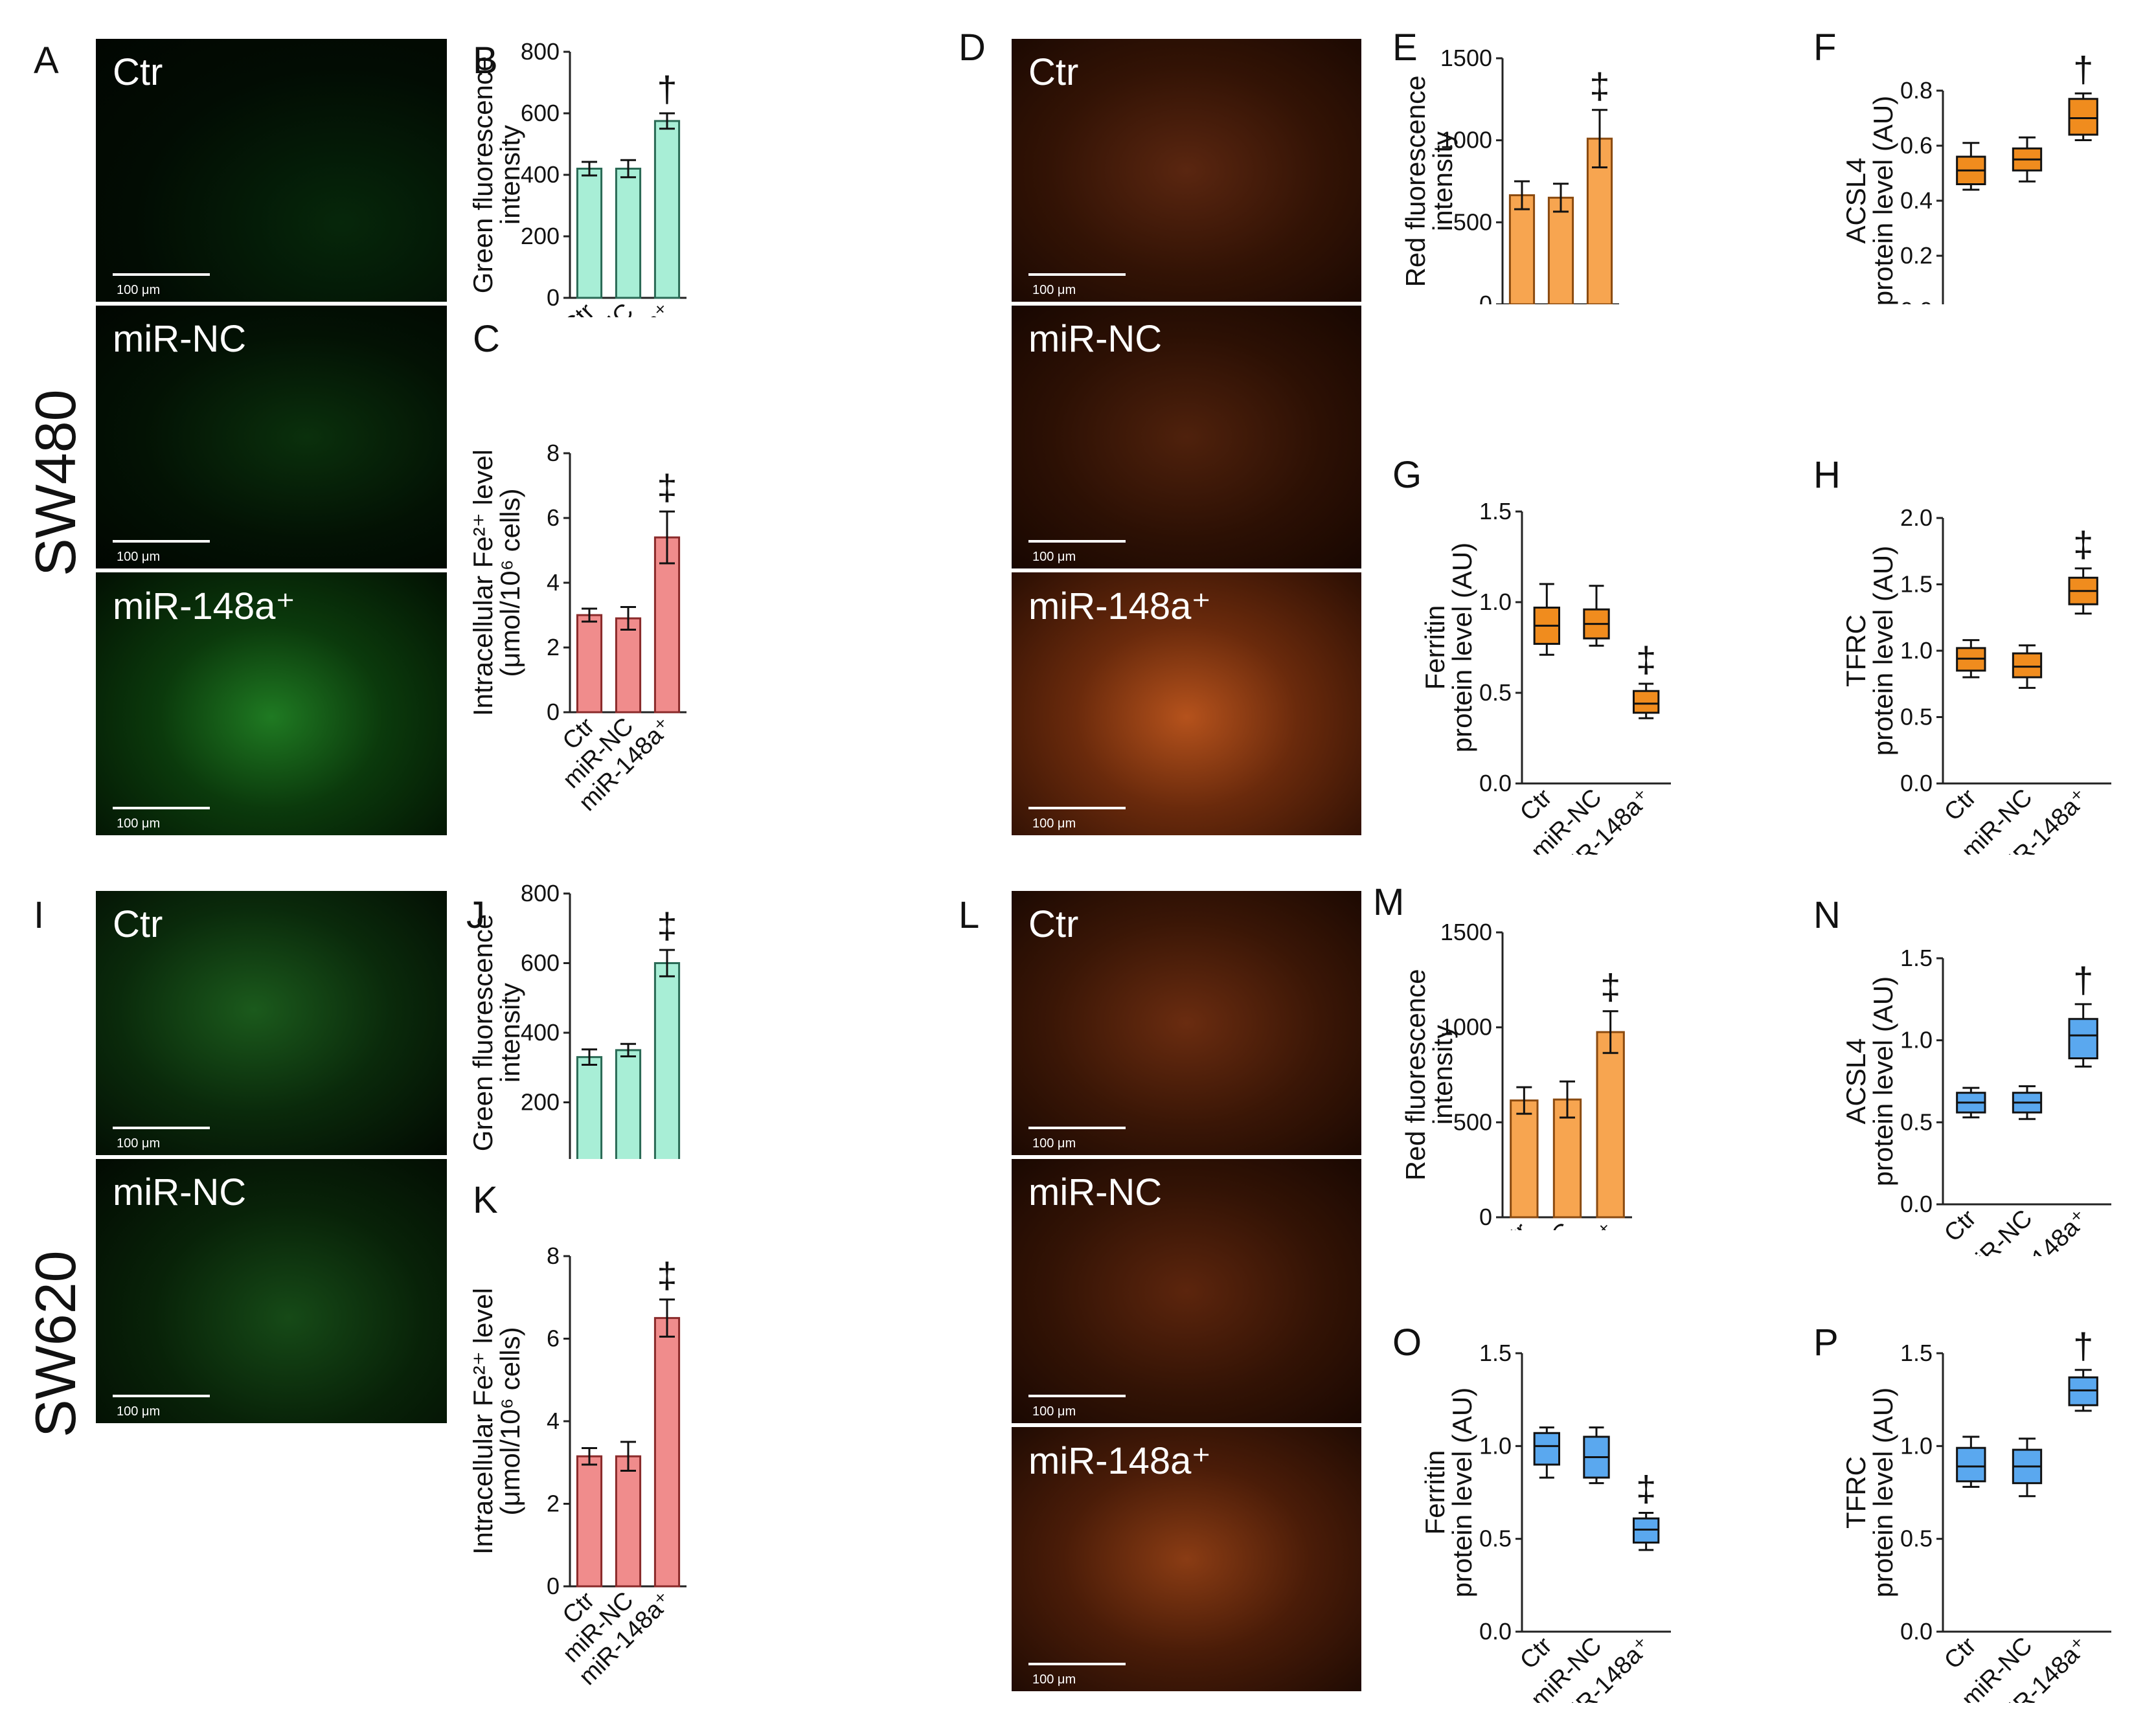  Describe the element at coordinates (55, 1343) in the screenshot. I see `cell-line-label-sw620: SW620` at that location.